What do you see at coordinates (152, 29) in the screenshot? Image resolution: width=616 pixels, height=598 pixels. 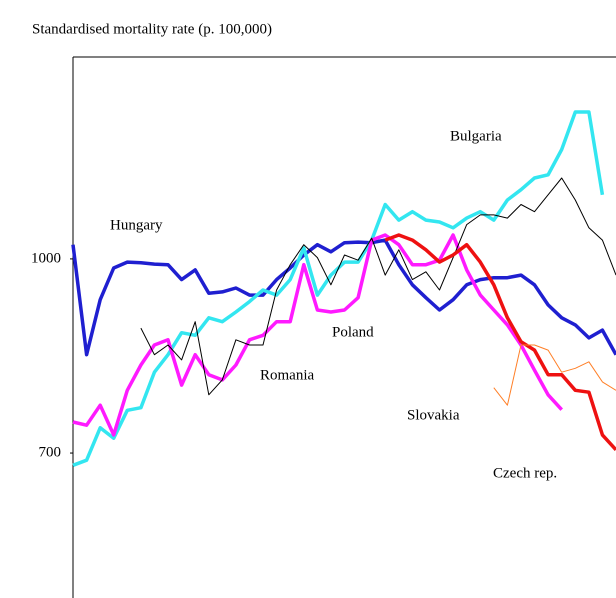 I see `chart-title: Standardised mortality rate (p. 100,000)` at bounding box center [152, 29].